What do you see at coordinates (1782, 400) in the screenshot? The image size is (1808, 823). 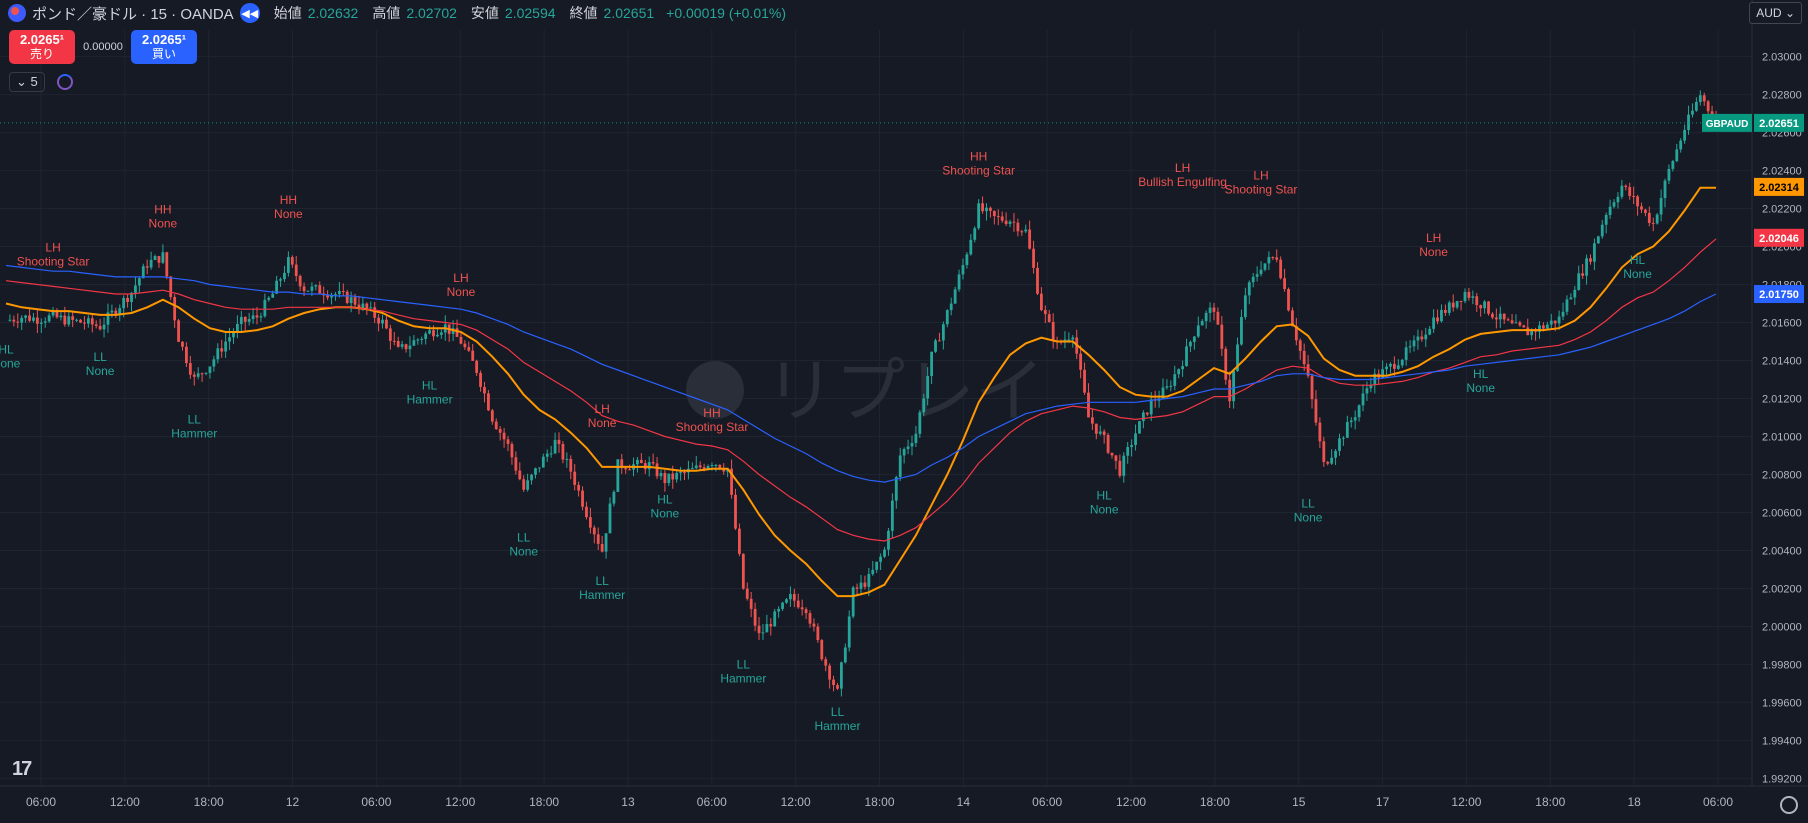 I see `price-tick-label: 2.01200` at bounding box center [1782, 400].